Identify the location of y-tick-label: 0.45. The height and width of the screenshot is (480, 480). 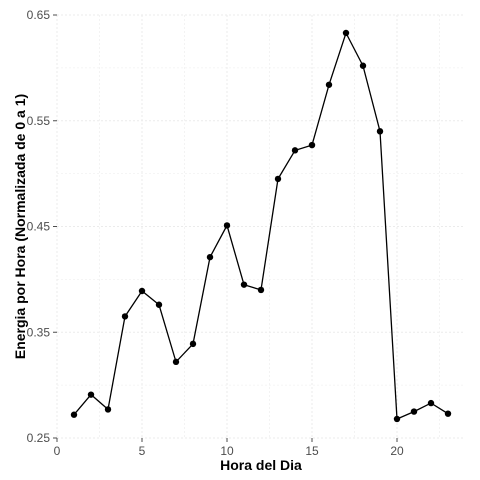
(39, 227).